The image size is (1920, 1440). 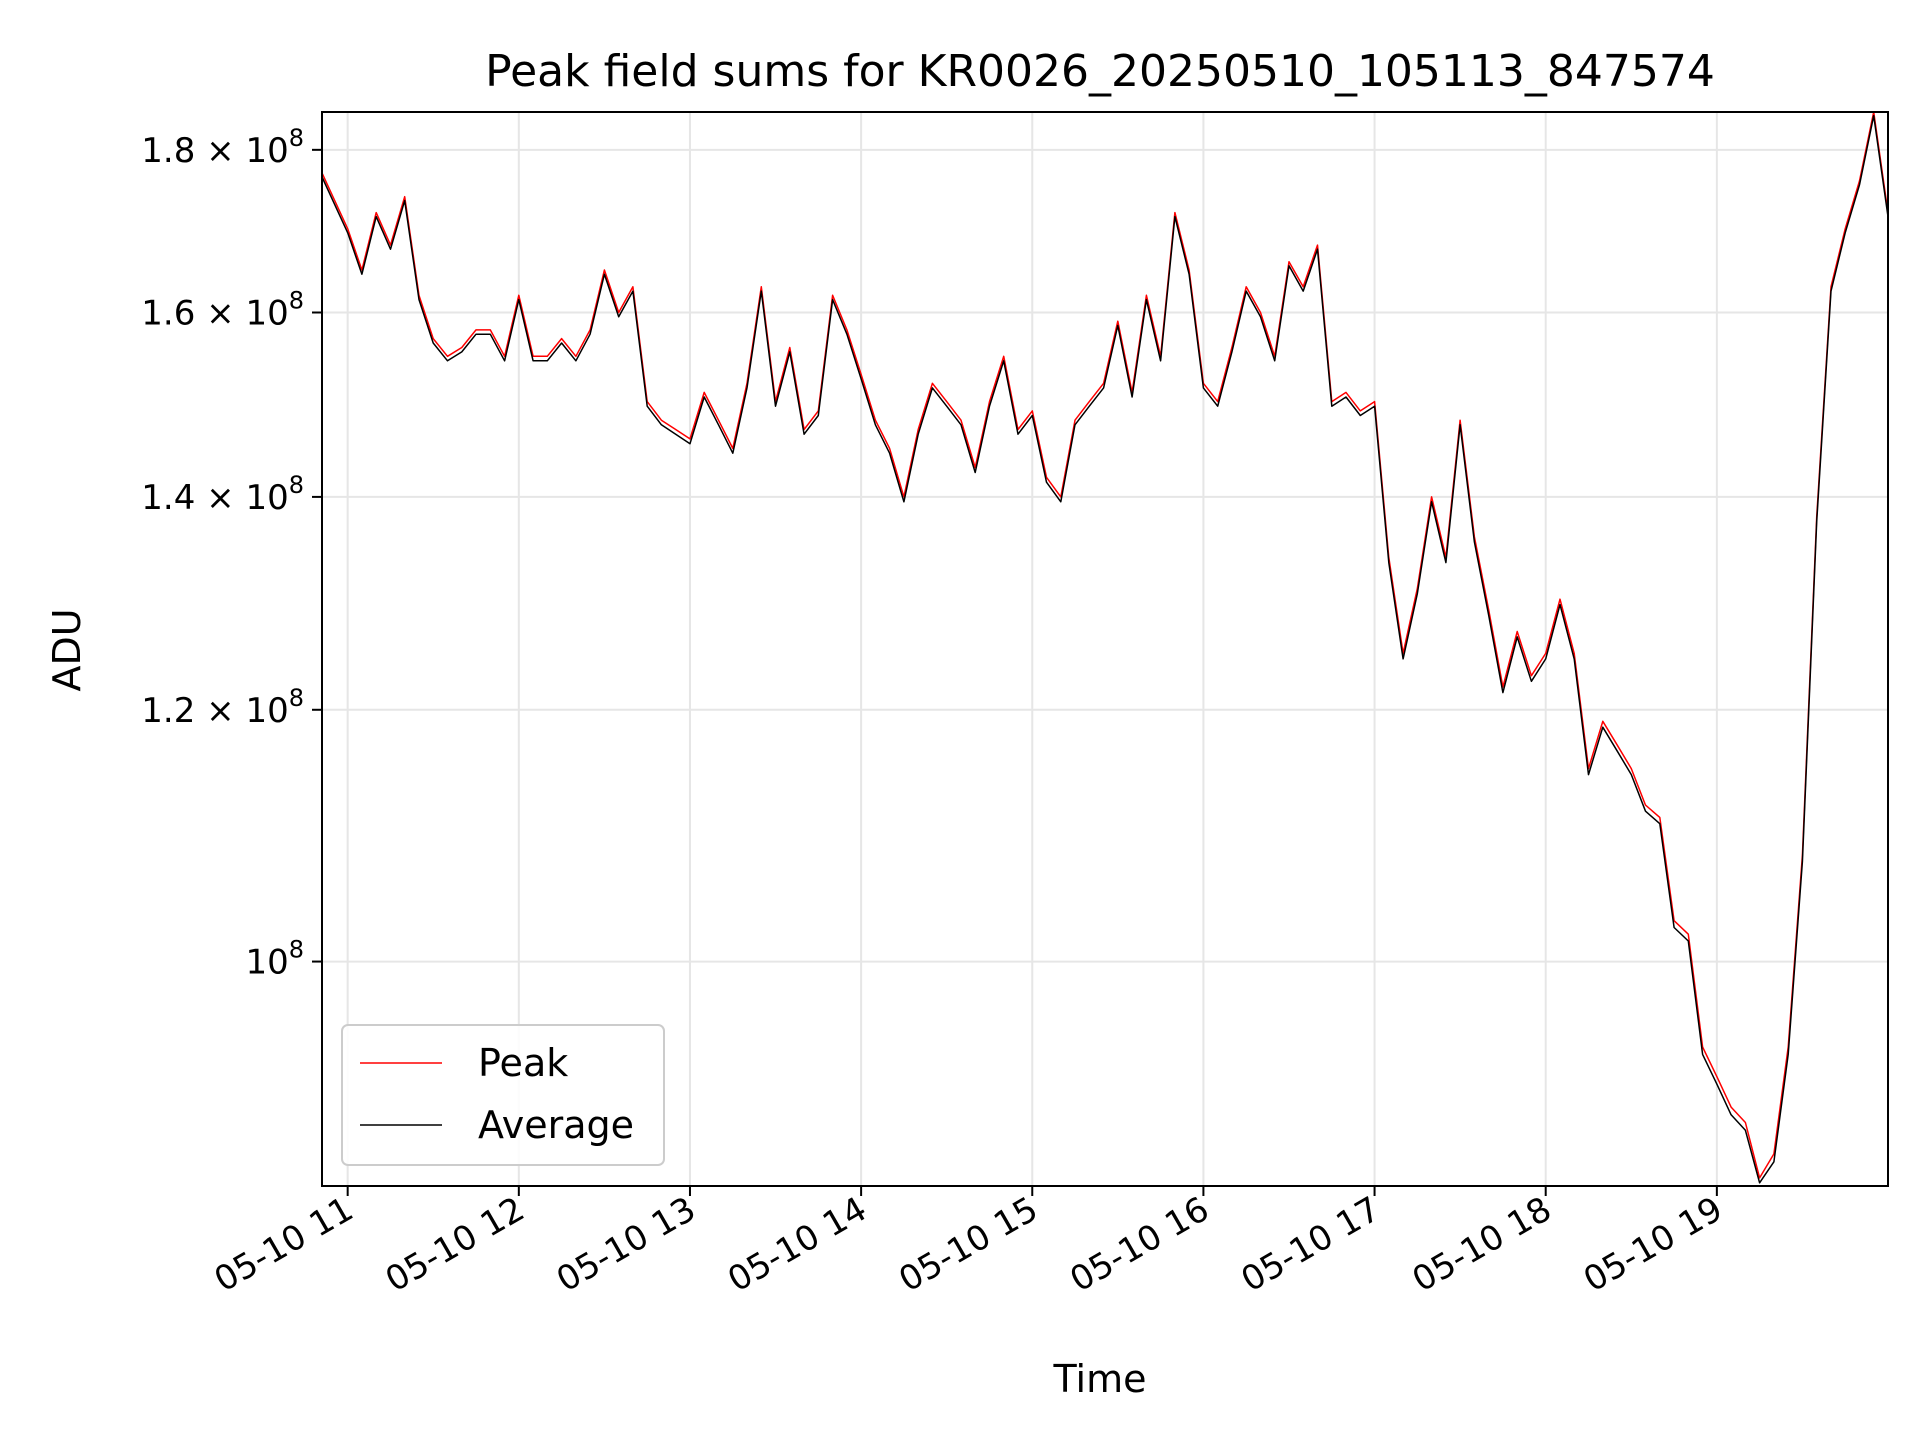 I want to click on legend-label: Average, so click(x=556, y=1125).